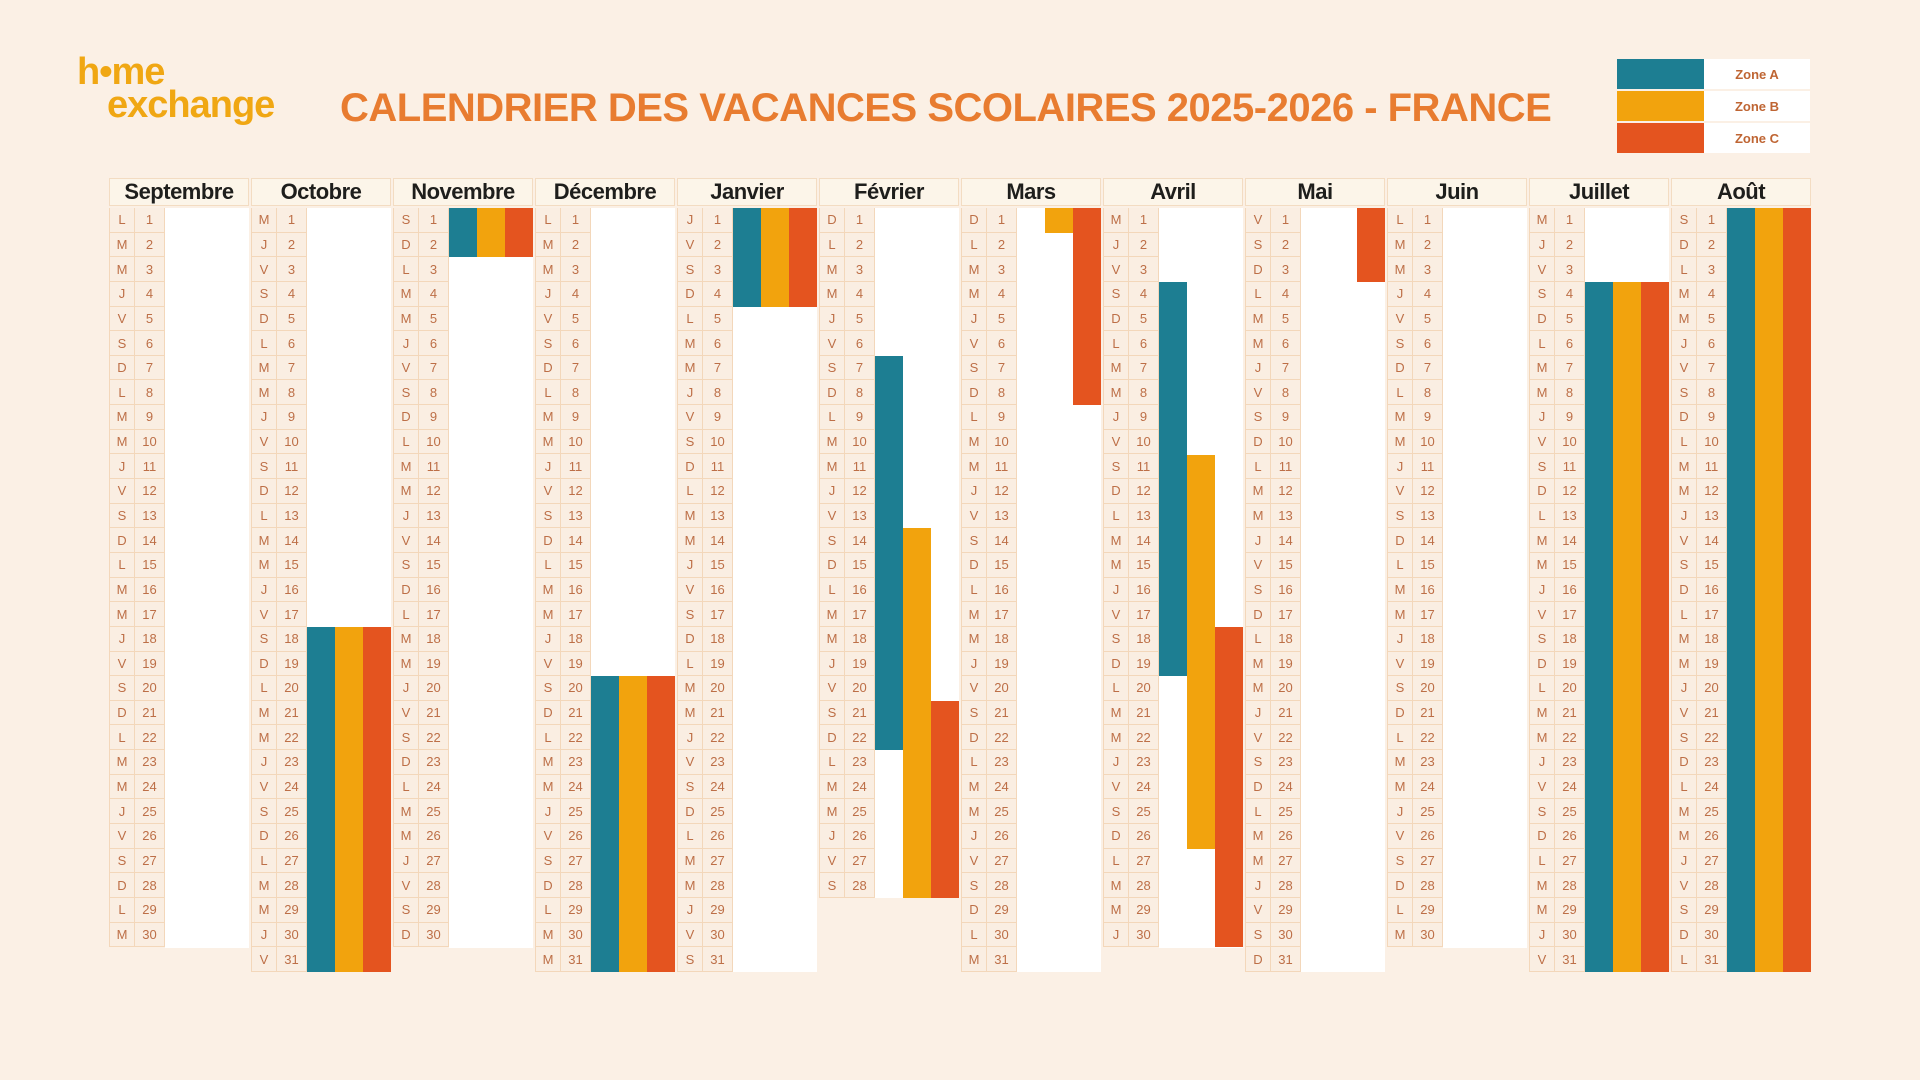  I want to click on day-row: D 29, so click(1031, 910).